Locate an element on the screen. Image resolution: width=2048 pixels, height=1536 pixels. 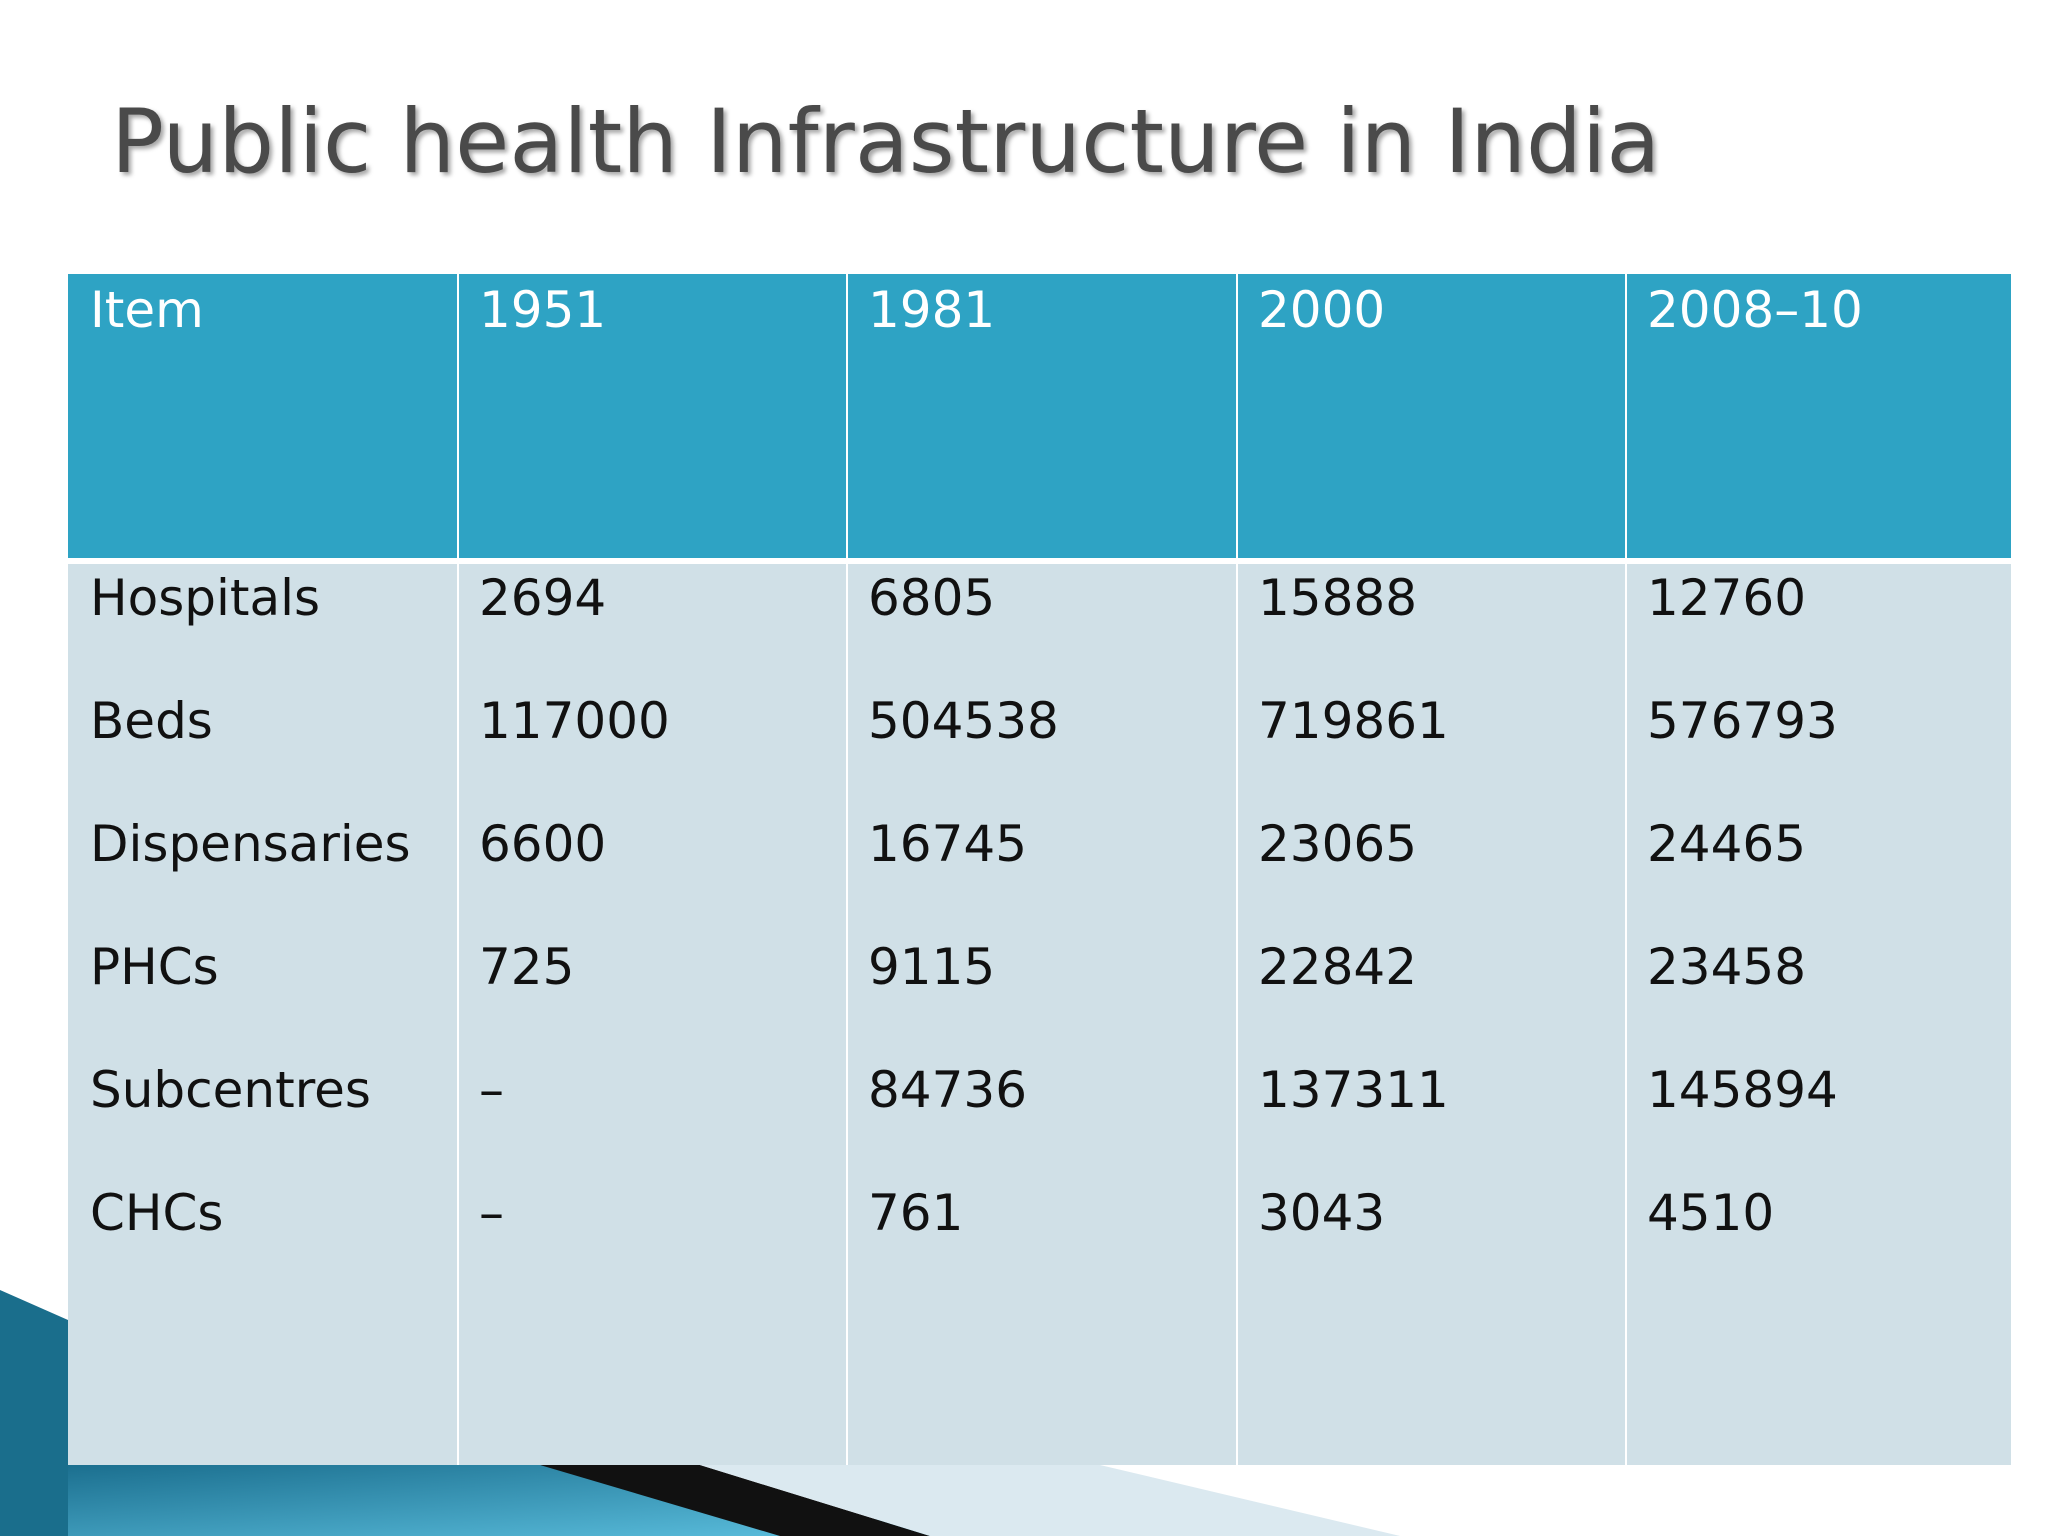
header-text: Item is located at coordinates (147, 310).